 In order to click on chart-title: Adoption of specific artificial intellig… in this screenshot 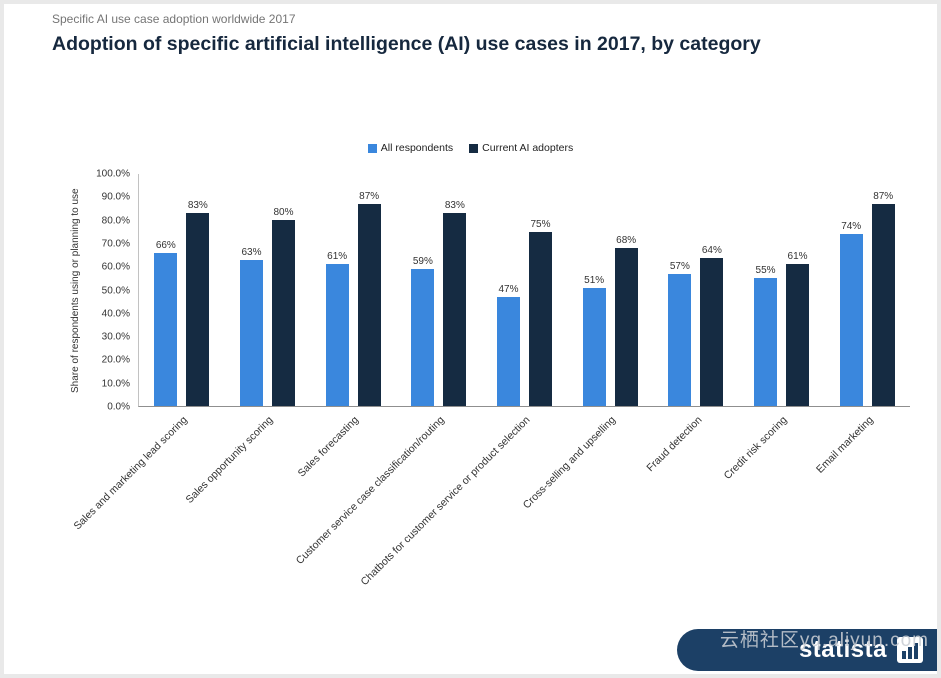, I will do `click(406, 44)`.